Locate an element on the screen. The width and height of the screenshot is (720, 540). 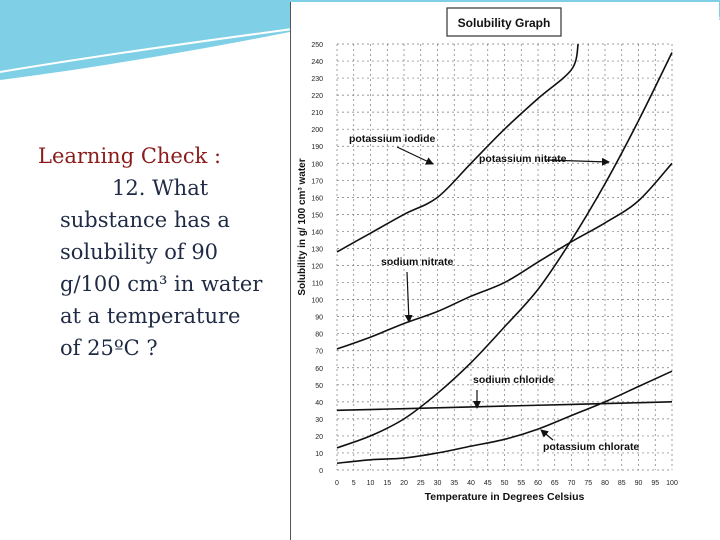
y-tick-label: 90 is located at coordinates (319, 318).